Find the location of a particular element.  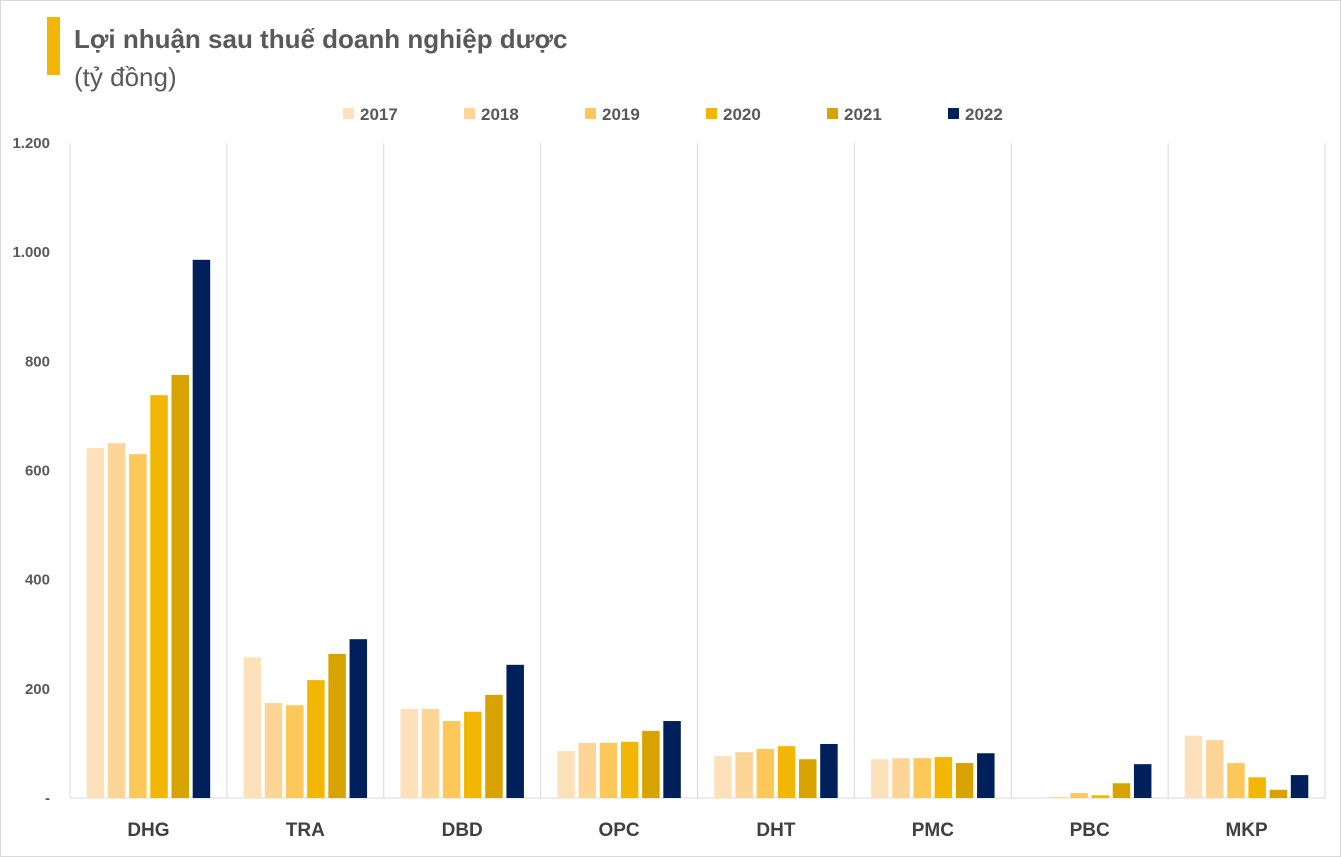

bar-TRA-2018 is located at coordinates (273, 750).